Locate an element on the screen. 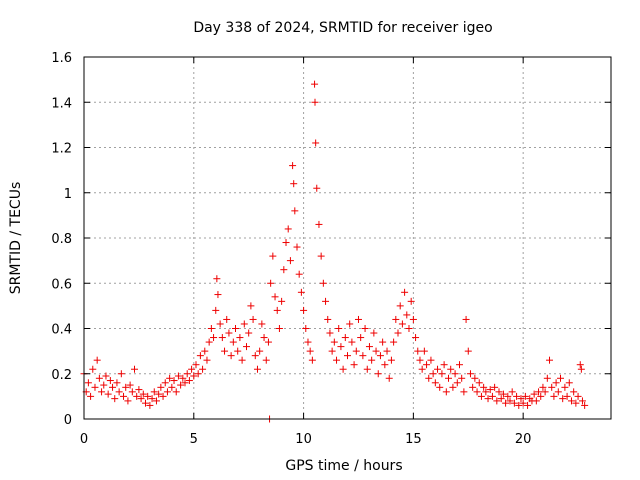 Image resolution: width=640 pixels, height=480 pixels. y-tick-label: 0.4 is located at coordinates (61, 330).